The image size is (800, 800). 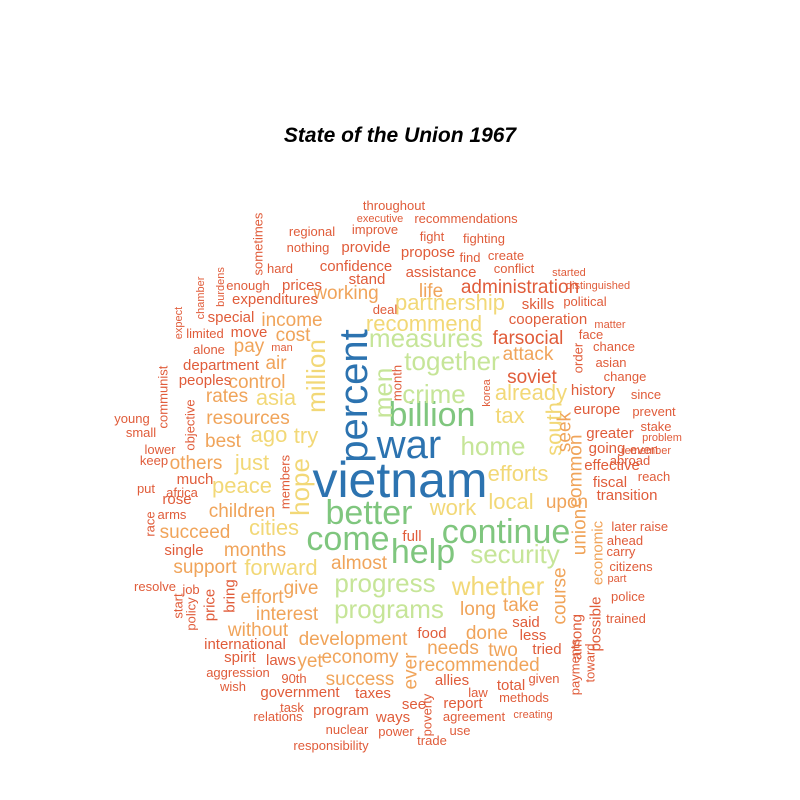 What do you see at coordinates (423, 552) in the screenshot?
I see `word-help: help` at bounding box center [423, 552].